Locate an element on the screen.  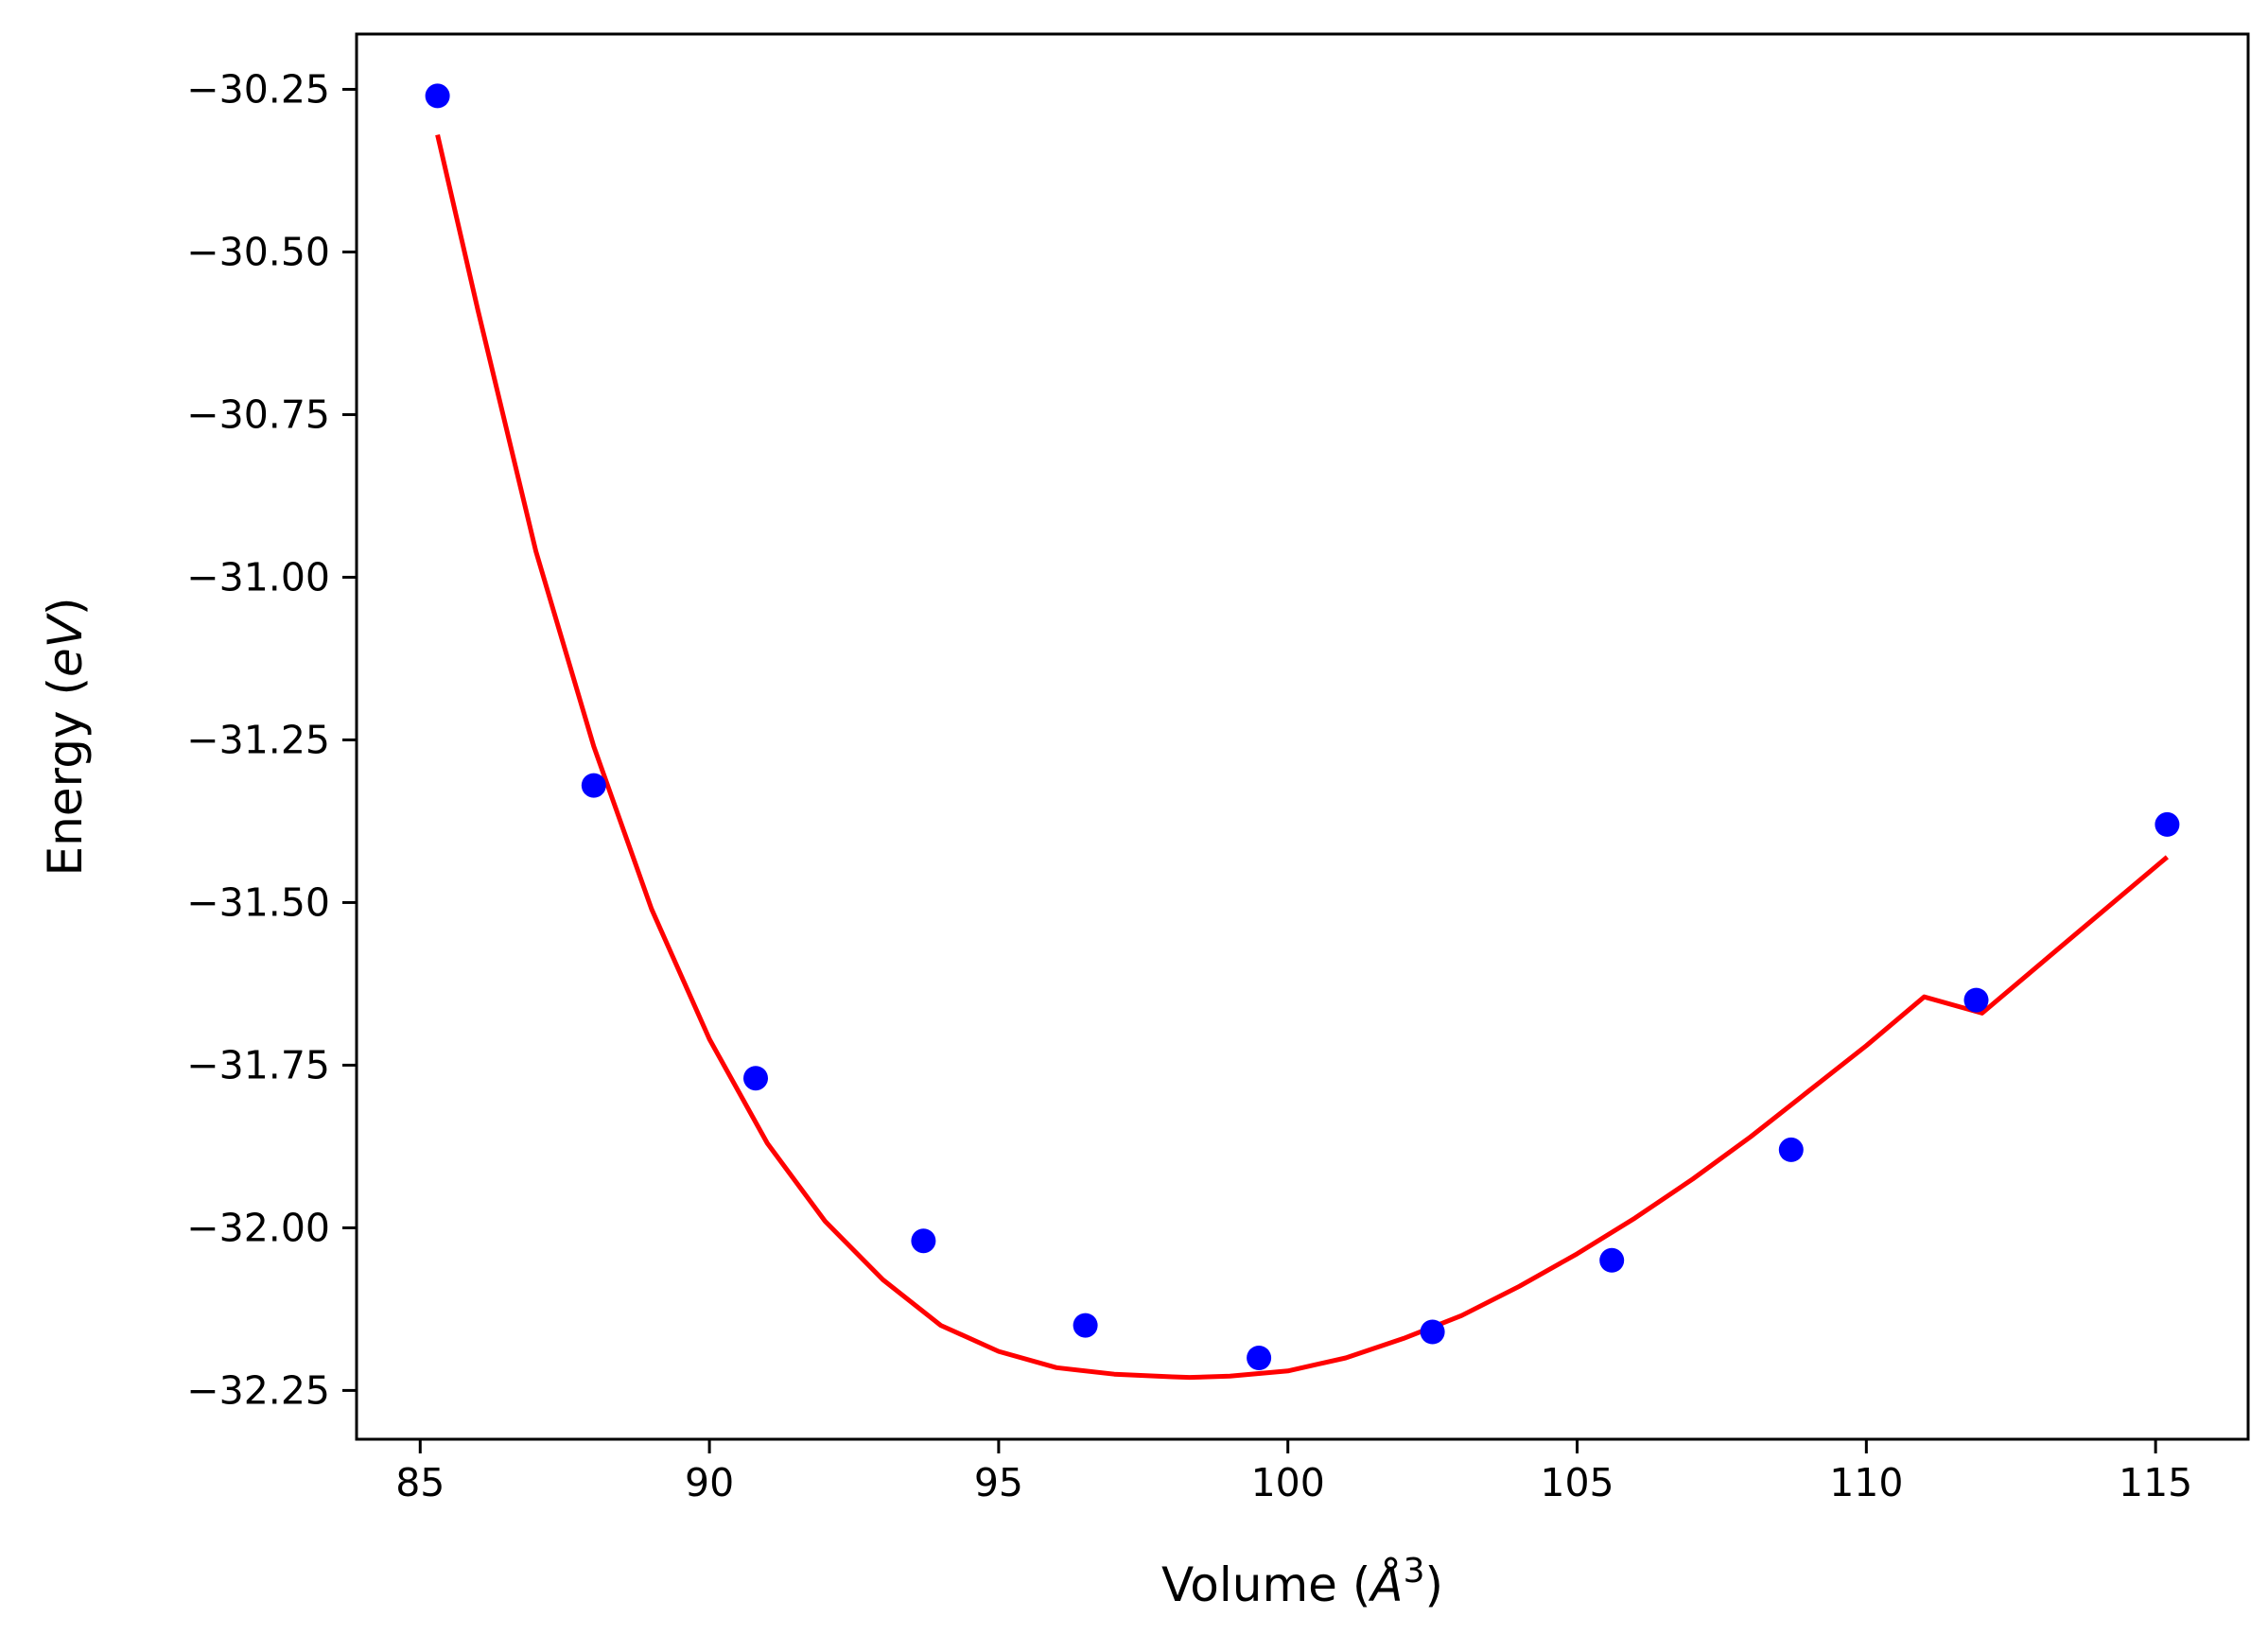
y-axis-label: Energy (eV) is located at coordinates (65, 738).